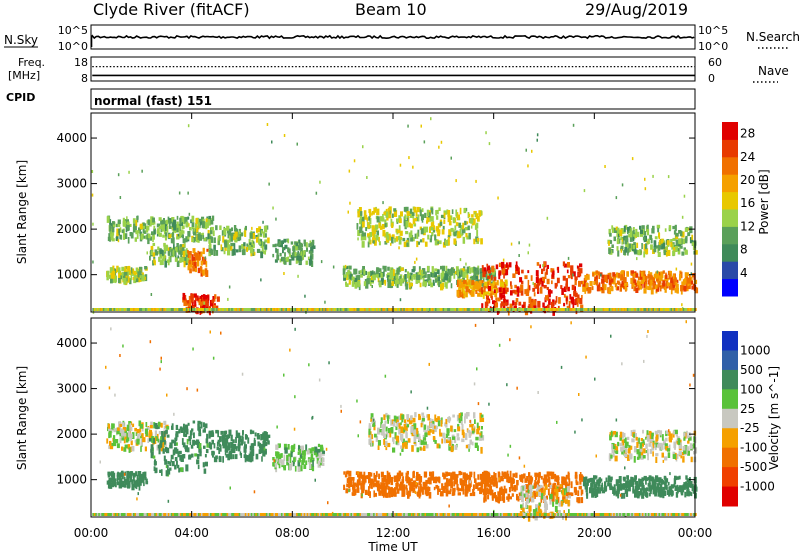  I want to click on colorbar-tick-label: 16, so click(747, 203).